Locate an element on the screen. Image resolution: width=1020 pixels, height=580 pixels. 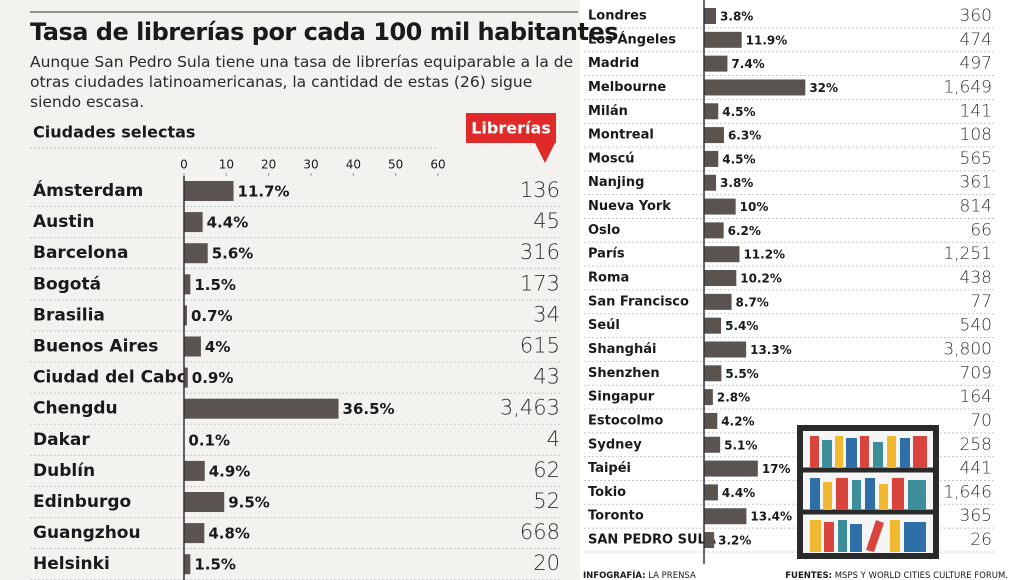
value-label: 4.5% is located at coordinates (738, 159).